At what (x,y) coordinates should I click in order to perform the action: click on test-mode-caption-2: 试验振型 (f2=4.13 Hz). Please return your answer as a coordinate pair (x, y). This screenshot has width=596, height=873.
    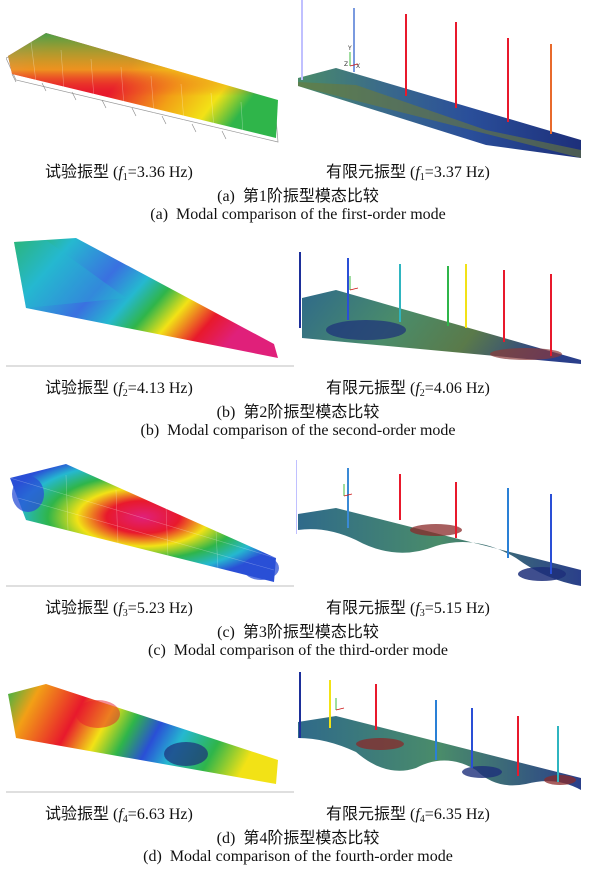
    Looking at the image, I should click on (119, 389).